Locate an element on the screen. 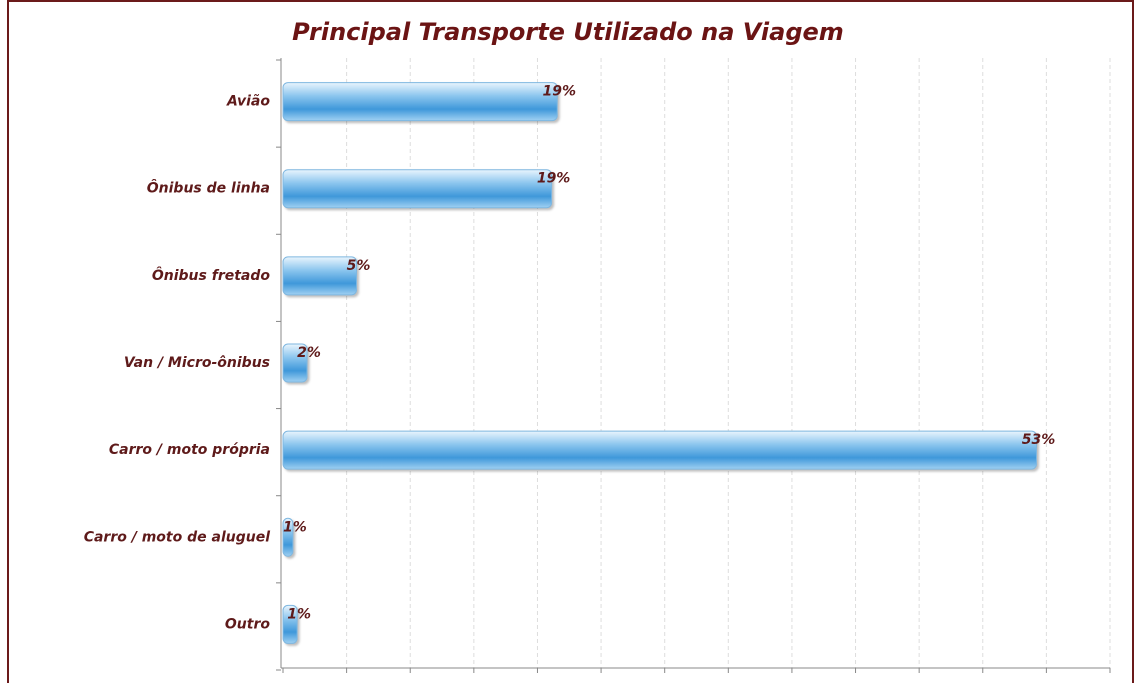  y-tick-label: Van / Micro-ônibus is located at coordinates (197, 363).